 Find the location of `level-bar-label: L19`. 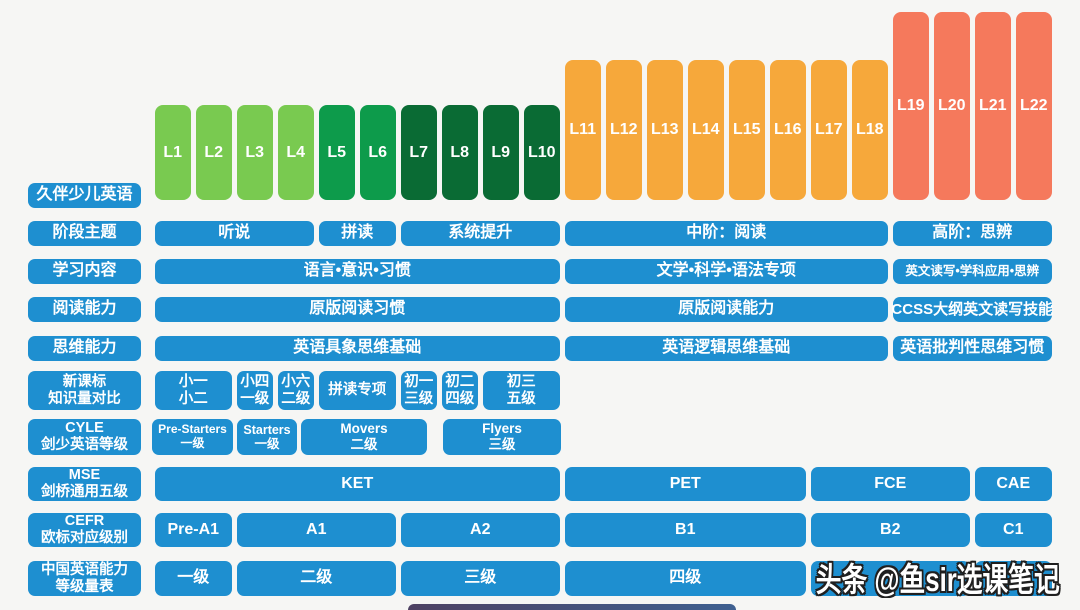

level-bar-label: L19 is located at coordinates (910, 105).